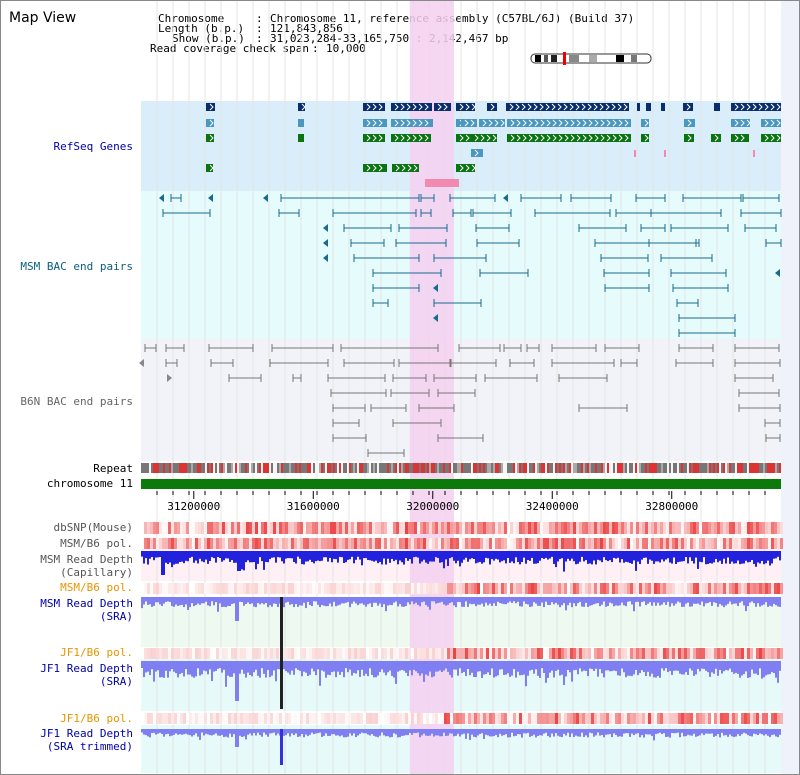 The width and height of the screenshot is (800, 775). I want to click on coverage-colon: :, so click(315, 48).